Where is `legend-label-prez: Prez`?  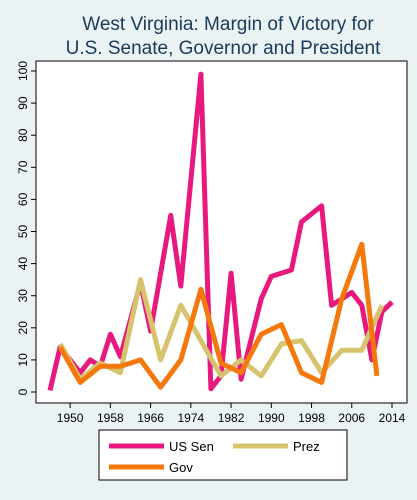
legend-label-prez: Prez is located at coordinates (306, 446).